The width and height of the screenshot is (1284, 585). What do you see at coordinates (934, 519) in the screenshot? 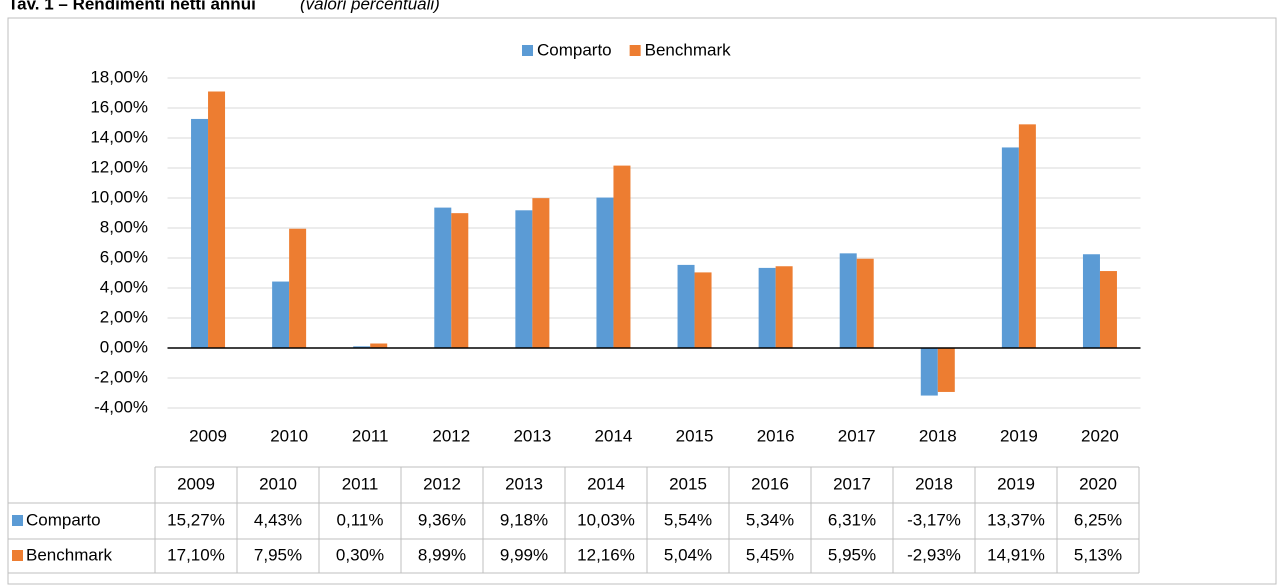
I see `table-cell: -3,17%` at bounding box center [934, 519].